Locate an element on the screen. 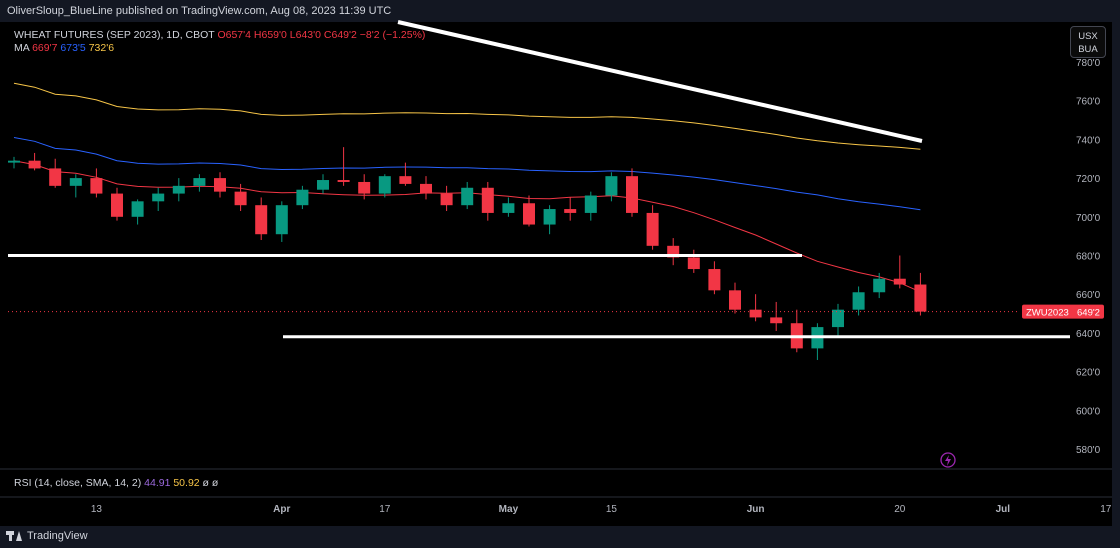 This screenshot has height=548, width=1120. time-tick-label: Jun is located at coordinates (756, 509).